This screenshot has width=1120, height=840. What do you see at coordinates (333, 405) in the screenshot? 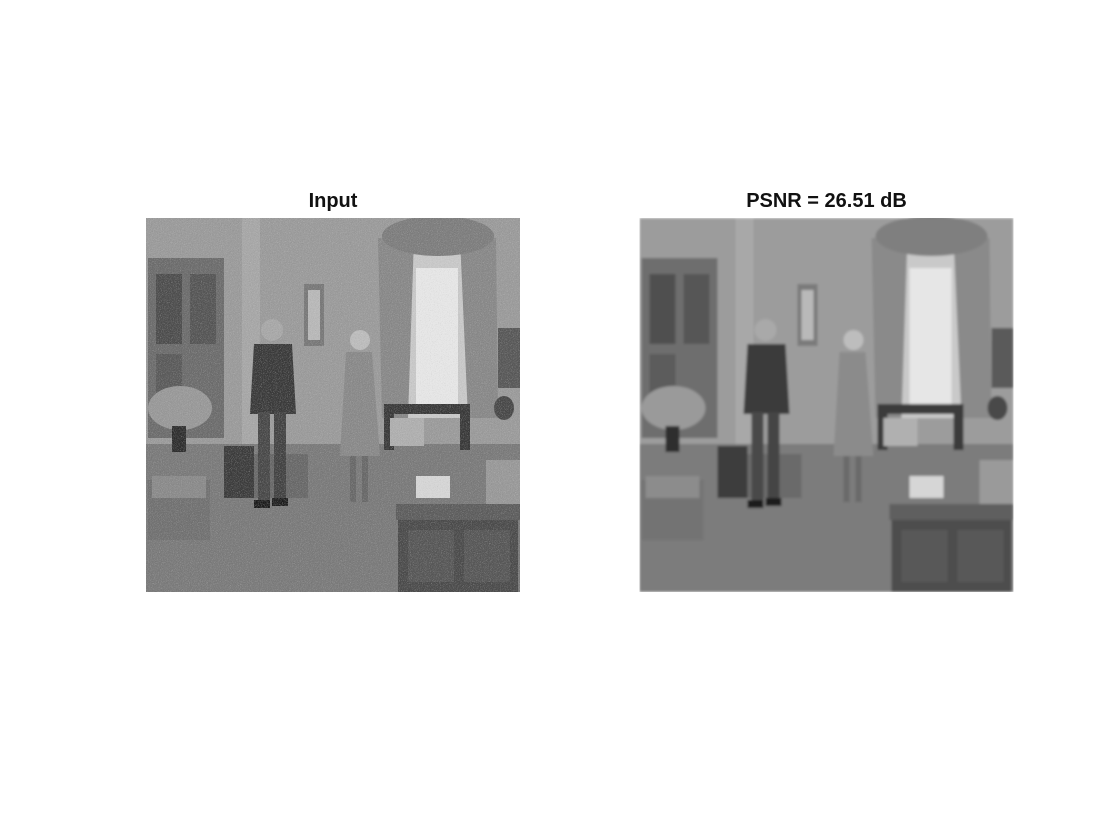
I see `noisy-input-image` at bounding box center [333, 405].